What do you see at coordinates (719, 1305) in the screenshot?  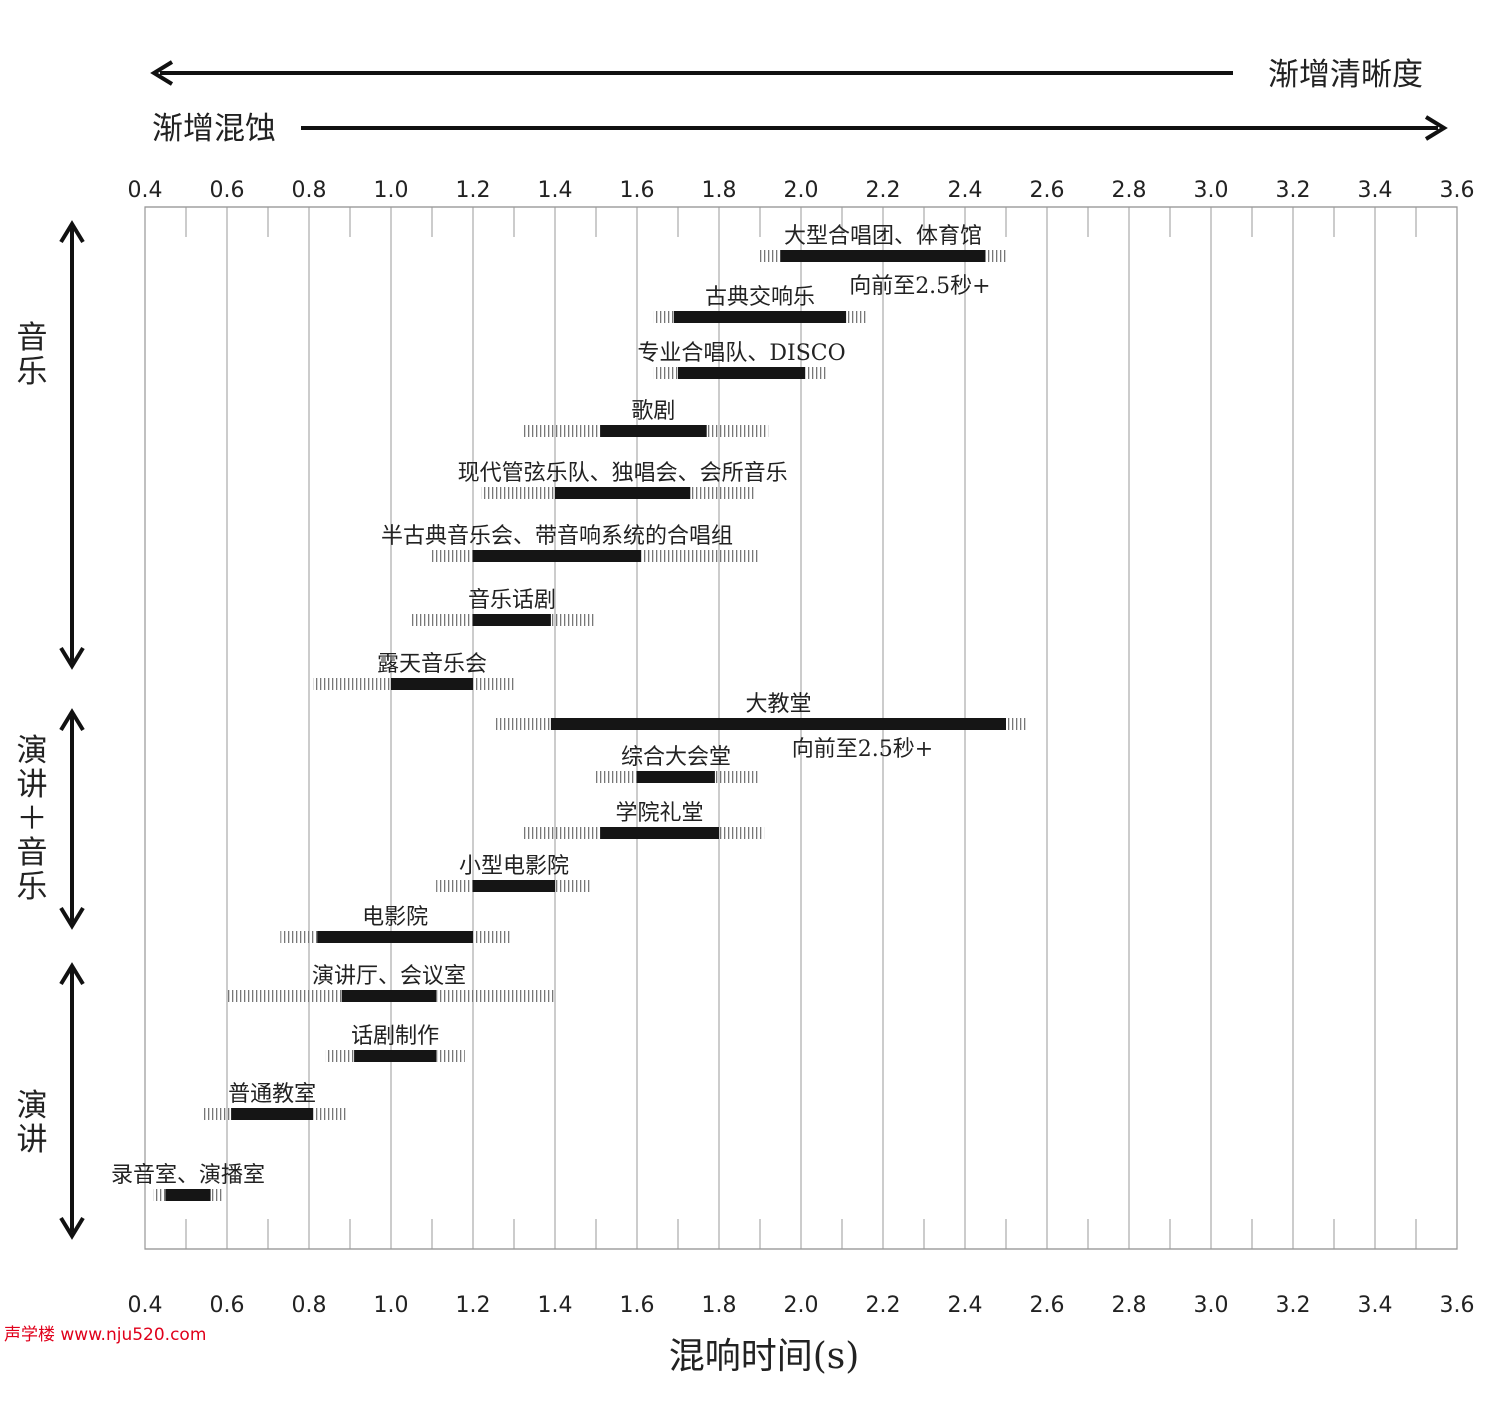 I see `tick-label-bottom: 1.8` at bounding box center [719, 1305].